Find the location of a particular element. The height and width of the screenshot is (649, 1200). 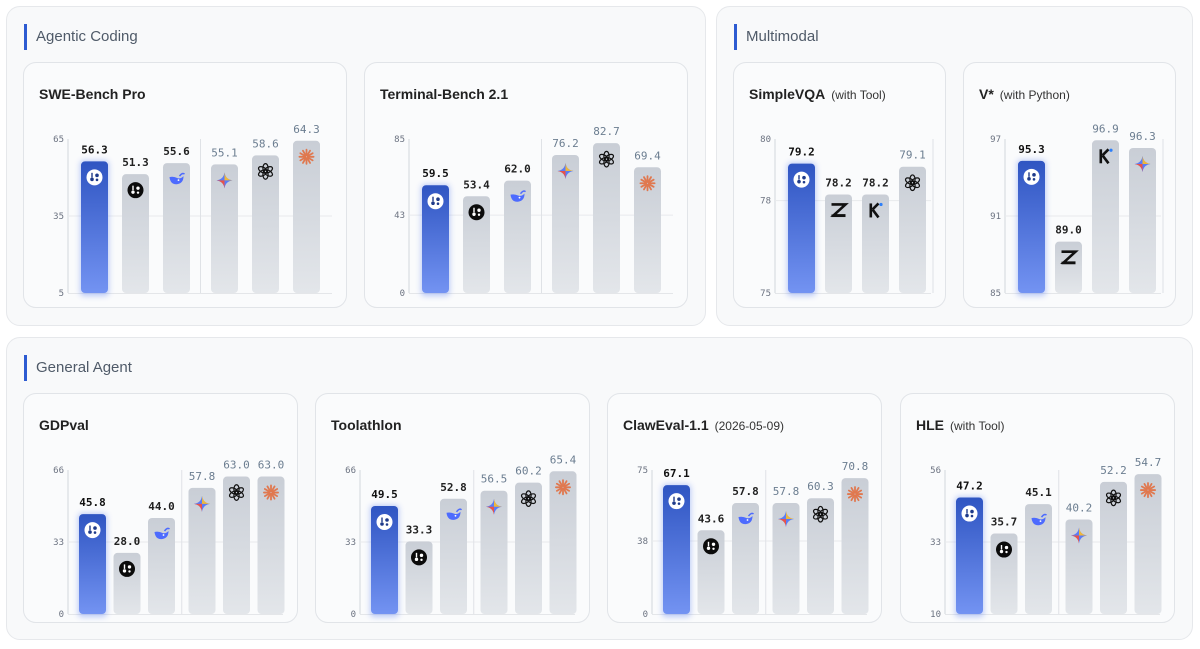

chart-title: SWE-Bench Pro is located at coordinates (92, 94).